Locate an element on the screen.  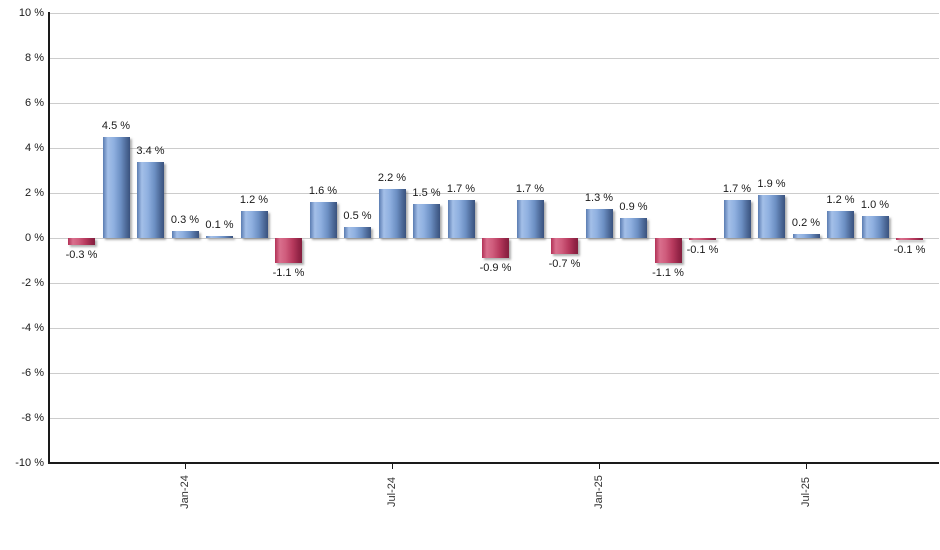
x-axis-tick-label: Jul-25 is located at coordinates (806, 492).